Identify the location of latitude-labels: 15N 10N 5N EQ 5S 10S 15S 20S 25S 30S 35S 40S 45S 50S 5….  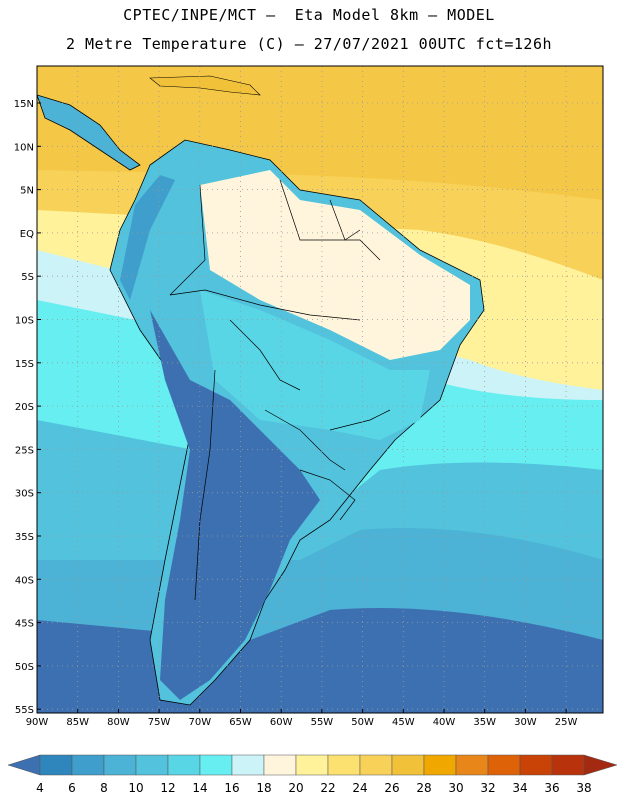
(27, 407).